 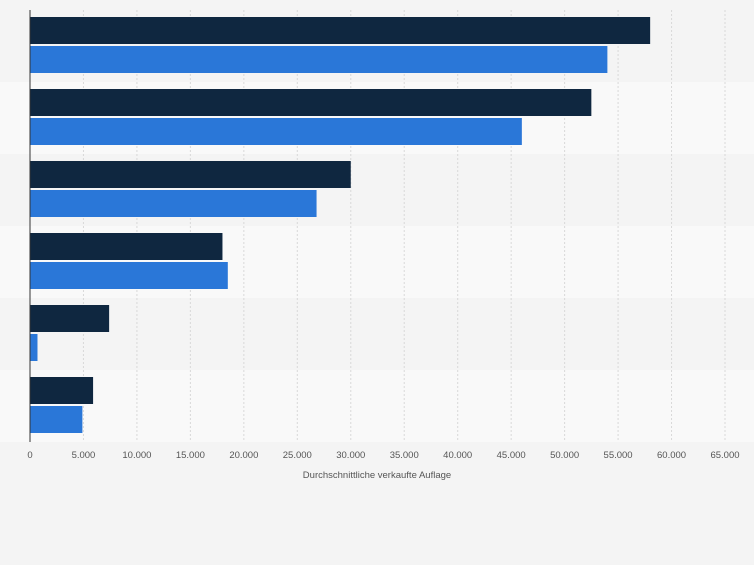 I want to click on x-tick-label: 25.000, so click(x=297, y=455).